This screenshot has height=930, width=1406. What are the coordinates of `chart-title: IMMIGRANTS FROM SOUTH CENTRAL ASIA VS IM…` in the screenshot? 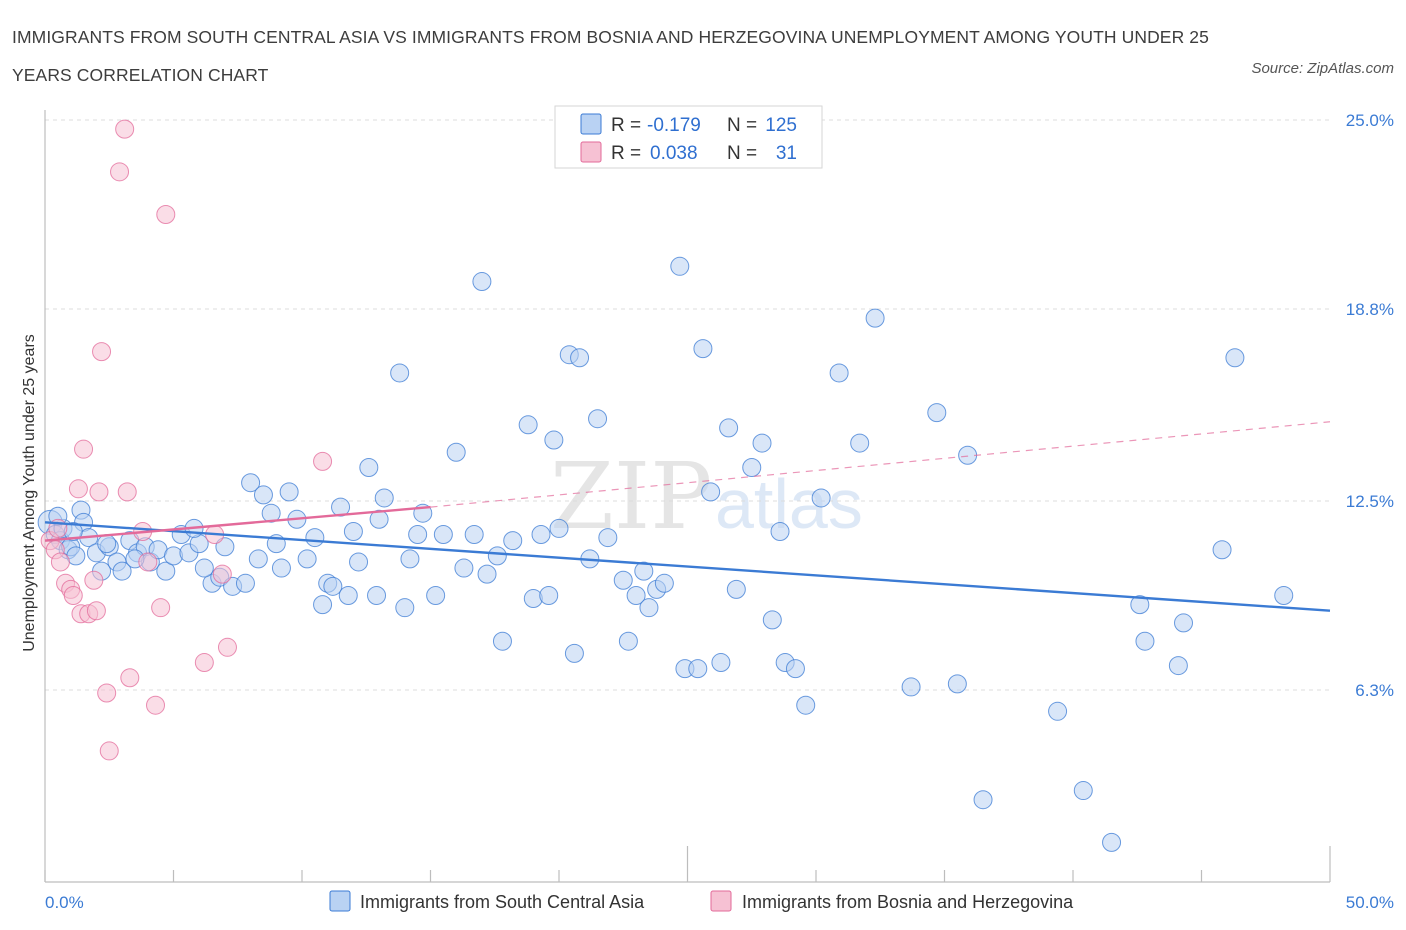 It's located at (610, 56).